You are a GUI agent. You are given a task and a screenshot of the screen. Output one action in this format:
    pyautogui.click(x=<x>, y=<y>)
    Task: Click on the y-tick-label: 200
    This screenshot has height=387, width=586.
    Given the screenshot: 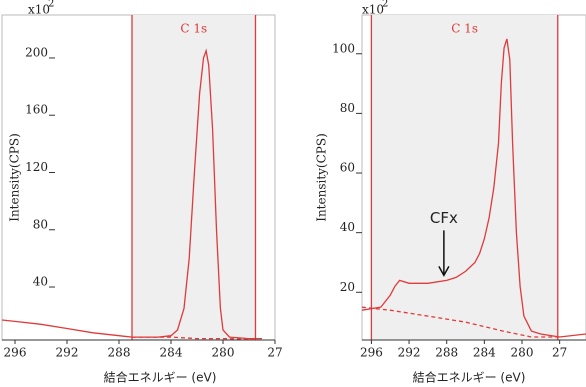 What is the action you would take?
    pyautogui.click(x=36, y=52)
    